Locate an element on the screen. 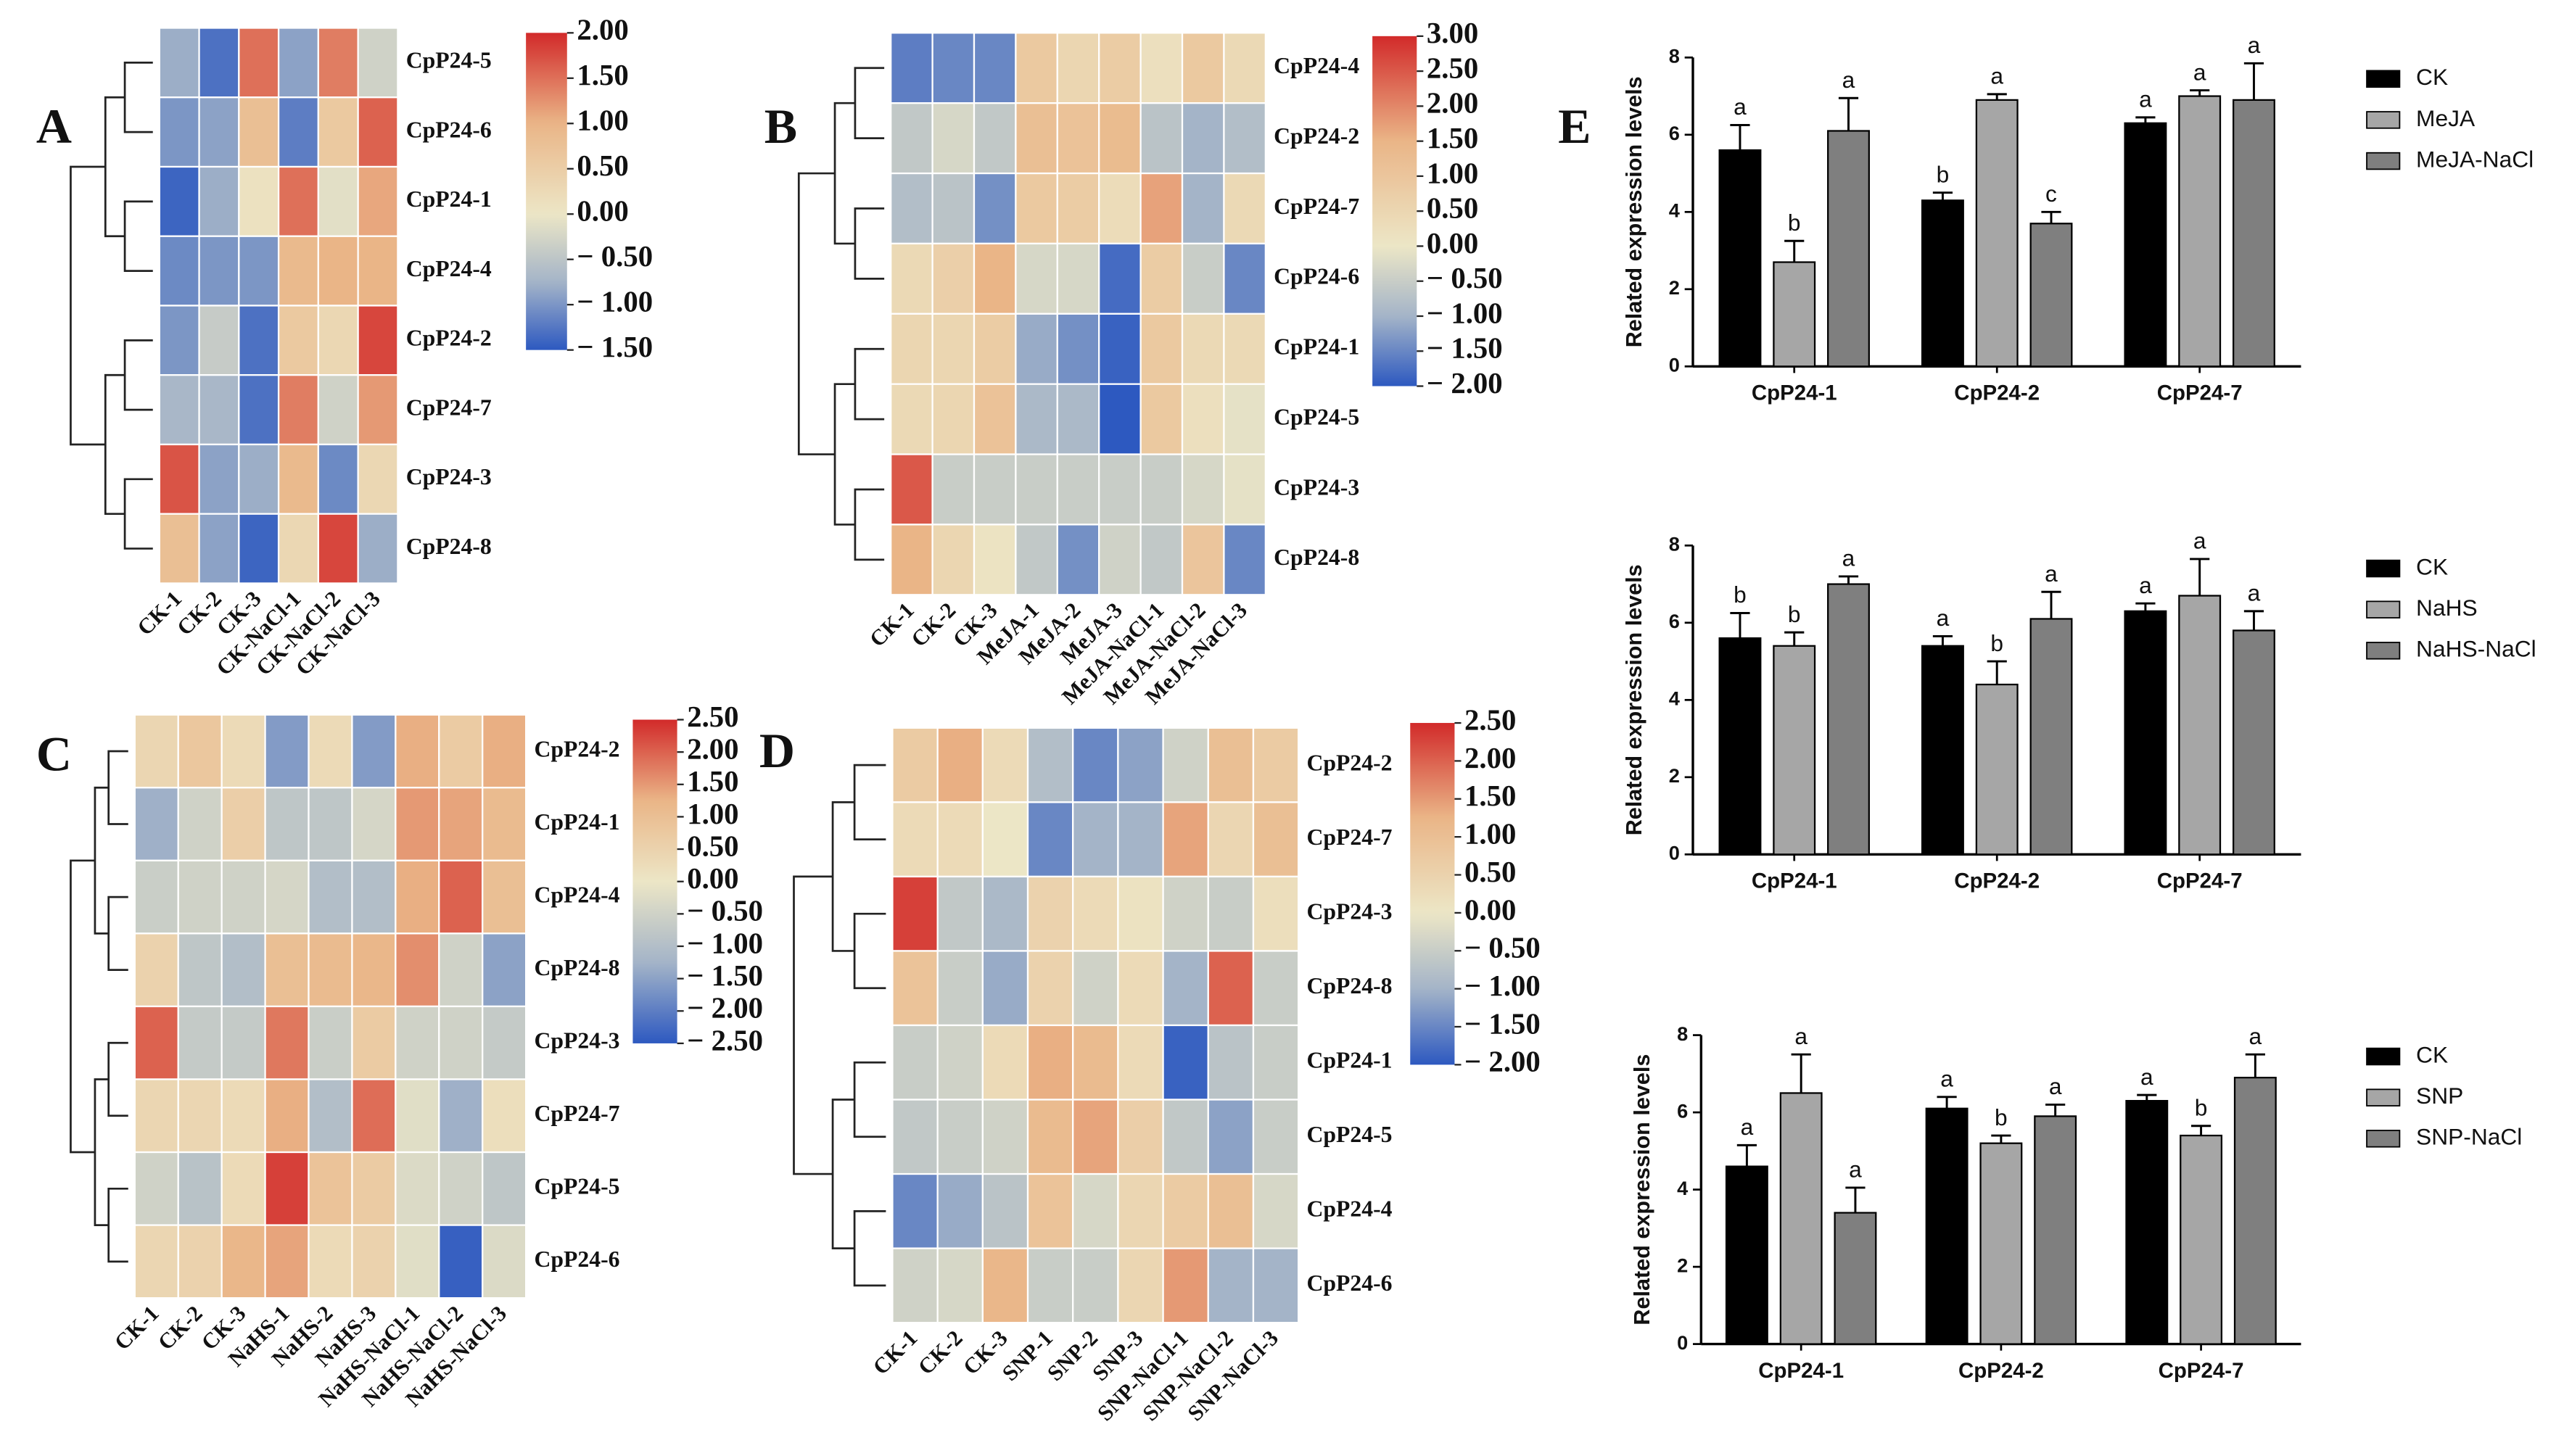 Image resolution: width=2564 pixels, height=1456 pixels. y-tick-label: 4 is located at coordinates (1675, 210).